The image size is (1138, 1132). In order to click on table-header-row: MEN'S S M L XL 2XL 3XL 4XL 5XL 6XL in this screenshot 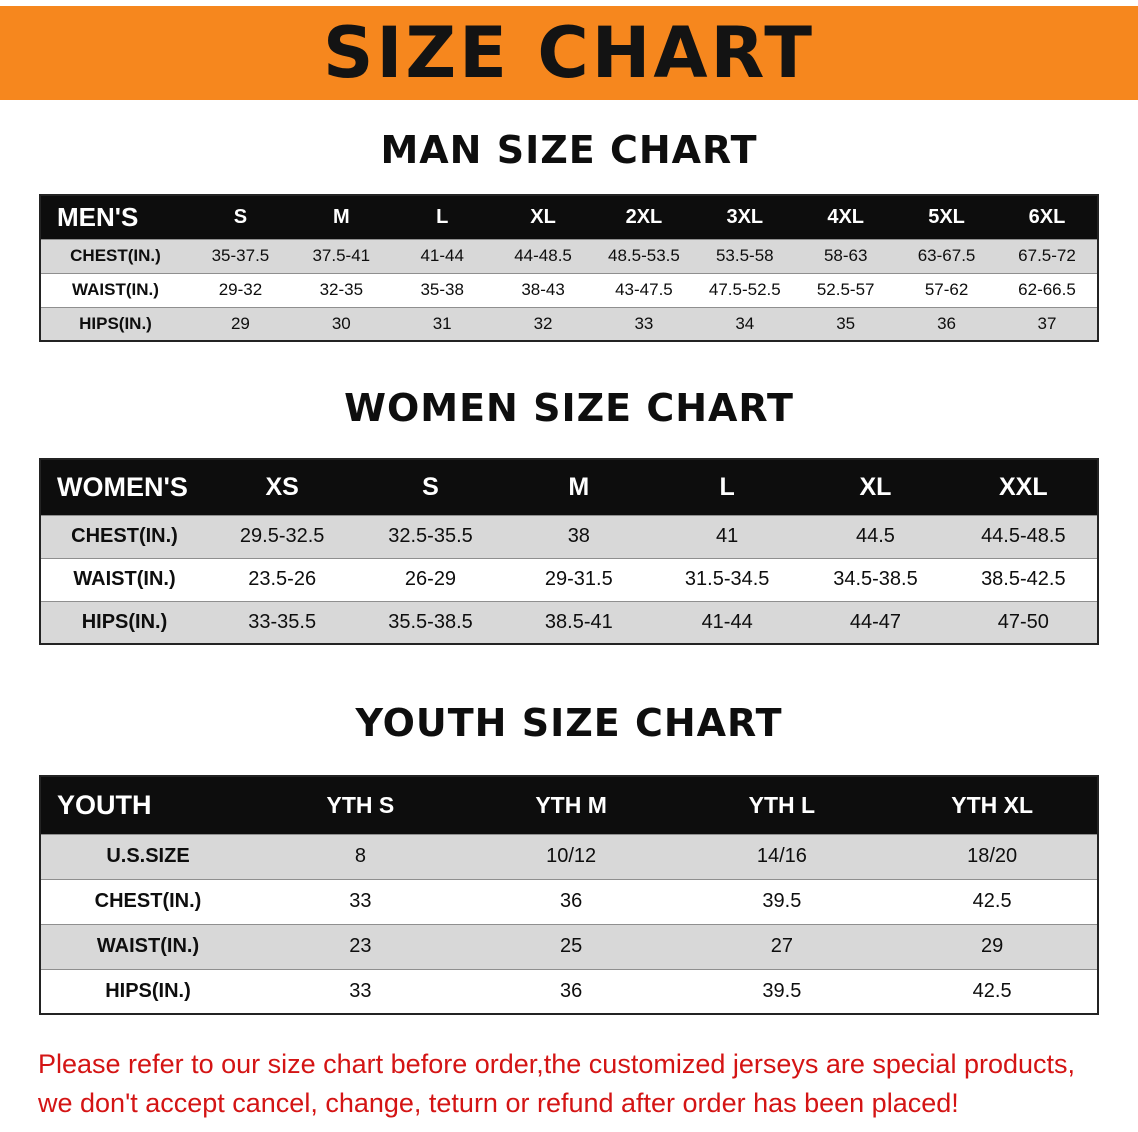, I will do `click(569, 217)`.